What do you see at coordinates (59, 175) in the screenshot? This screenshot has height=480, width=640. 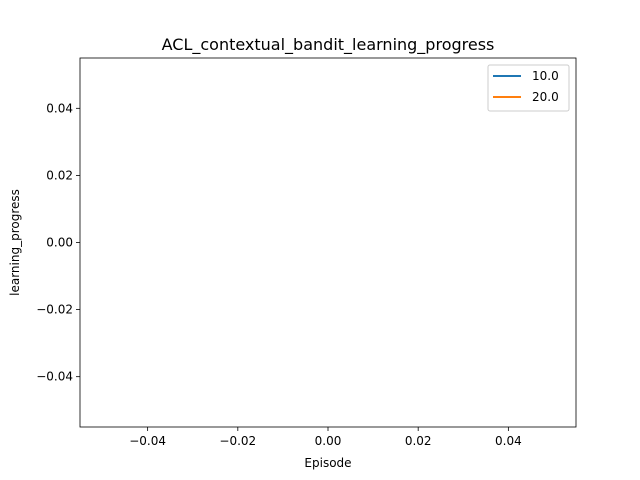 I see `y-tick-label: 0.02` at bounding box center [59, 175].